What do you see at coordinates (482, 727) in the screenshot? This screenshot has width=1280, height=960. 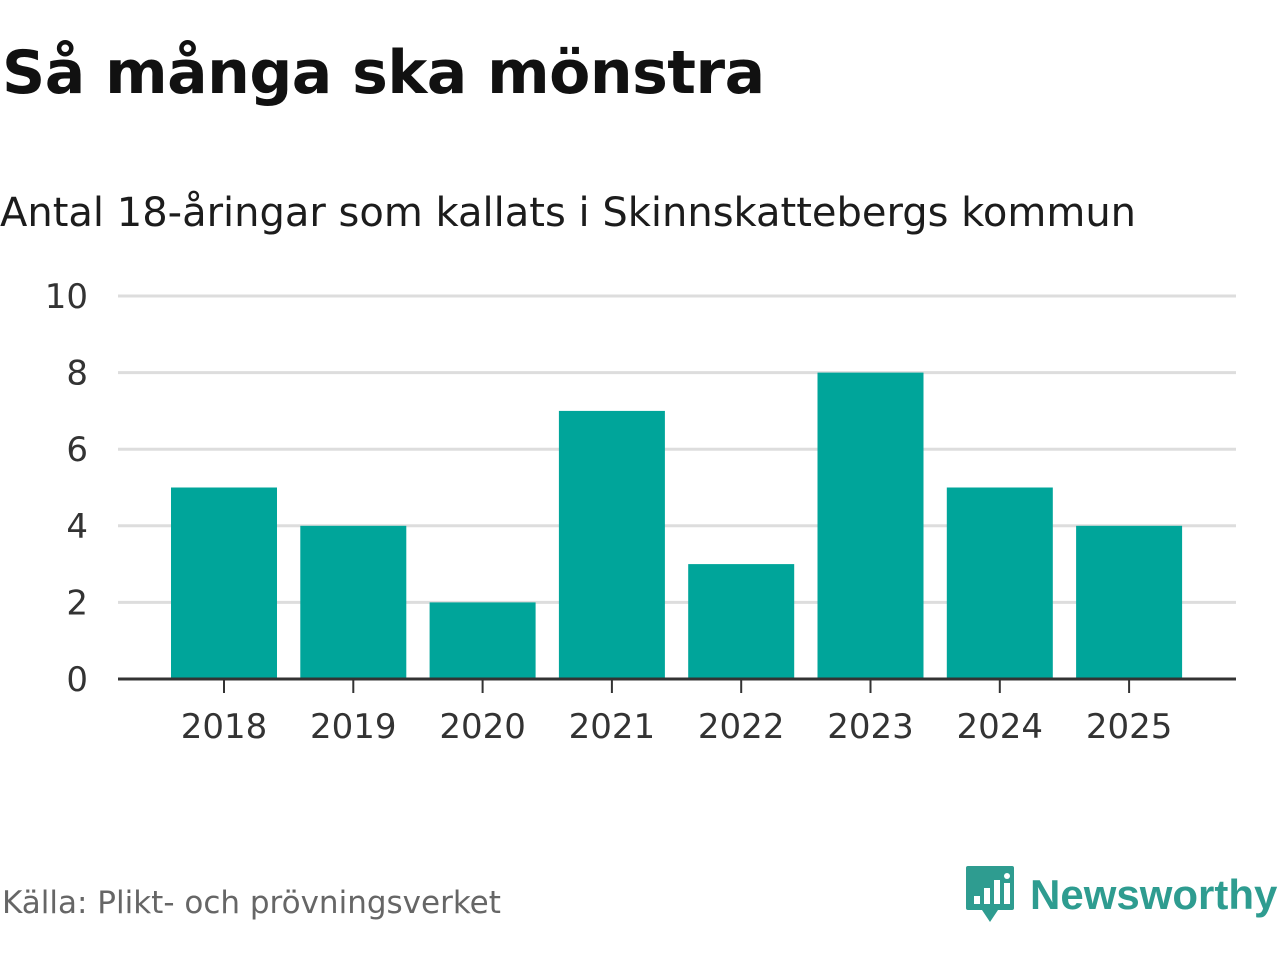 I see `x-tick-label: 2020` at bounding box center [482, 727].